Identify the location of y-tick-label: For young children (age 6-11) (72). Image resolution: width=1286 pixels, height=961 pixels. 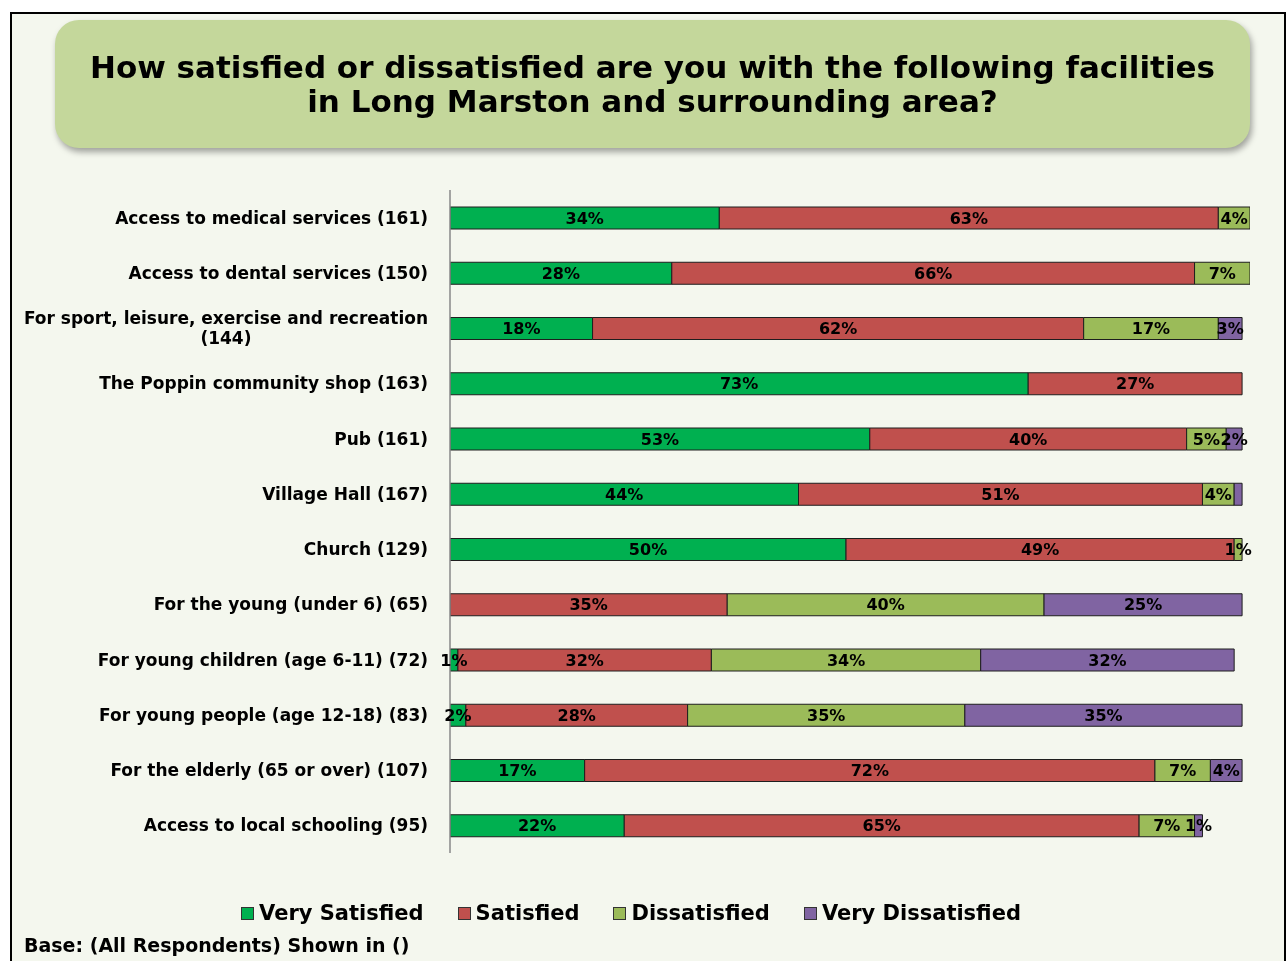
(262, 659).